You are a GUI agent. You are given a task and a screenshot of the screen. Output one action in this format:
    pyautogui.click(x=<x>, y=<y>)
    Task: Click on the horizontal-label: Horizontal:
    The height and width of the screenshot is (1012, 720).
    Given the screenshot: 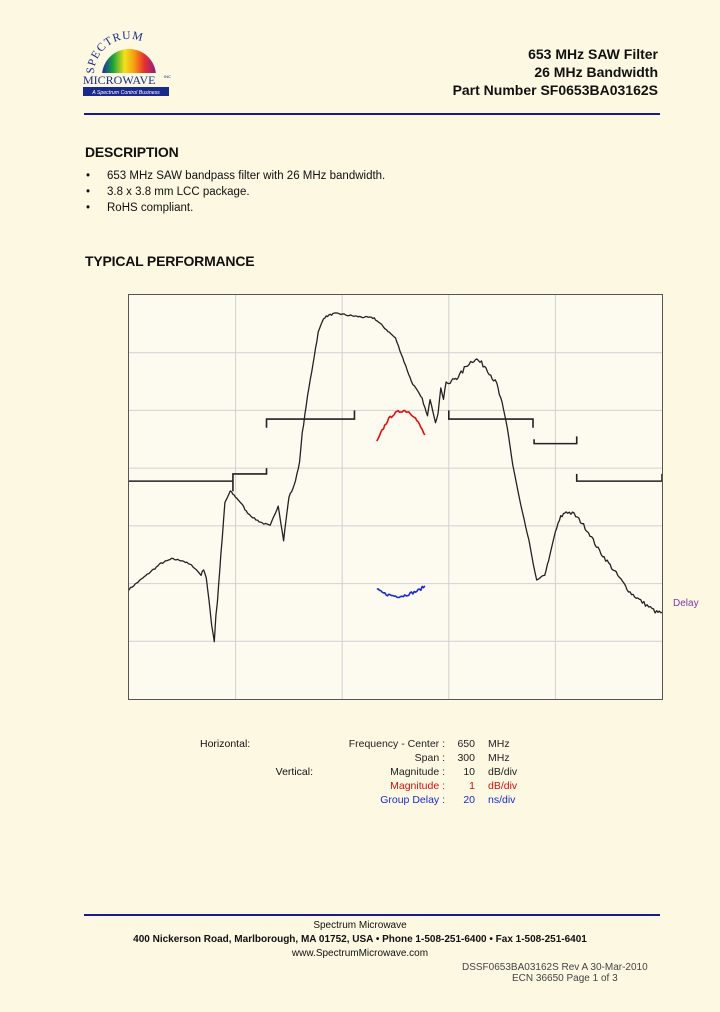 What is the action you would take?
    pyautogui.click(x=225, y=744)
    